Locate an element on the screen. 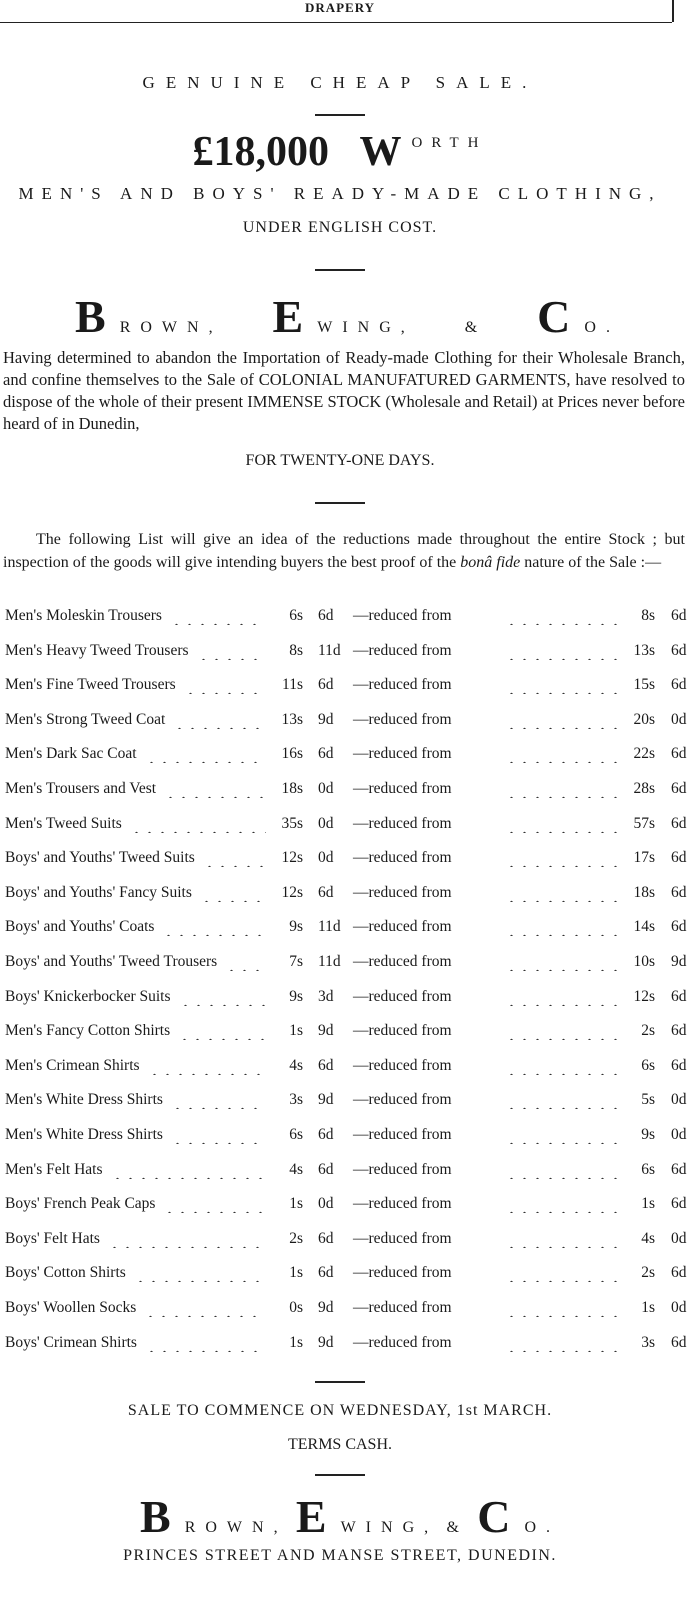  item-name: Men's White Dress Shirts is located at coordinates (84, 1100).